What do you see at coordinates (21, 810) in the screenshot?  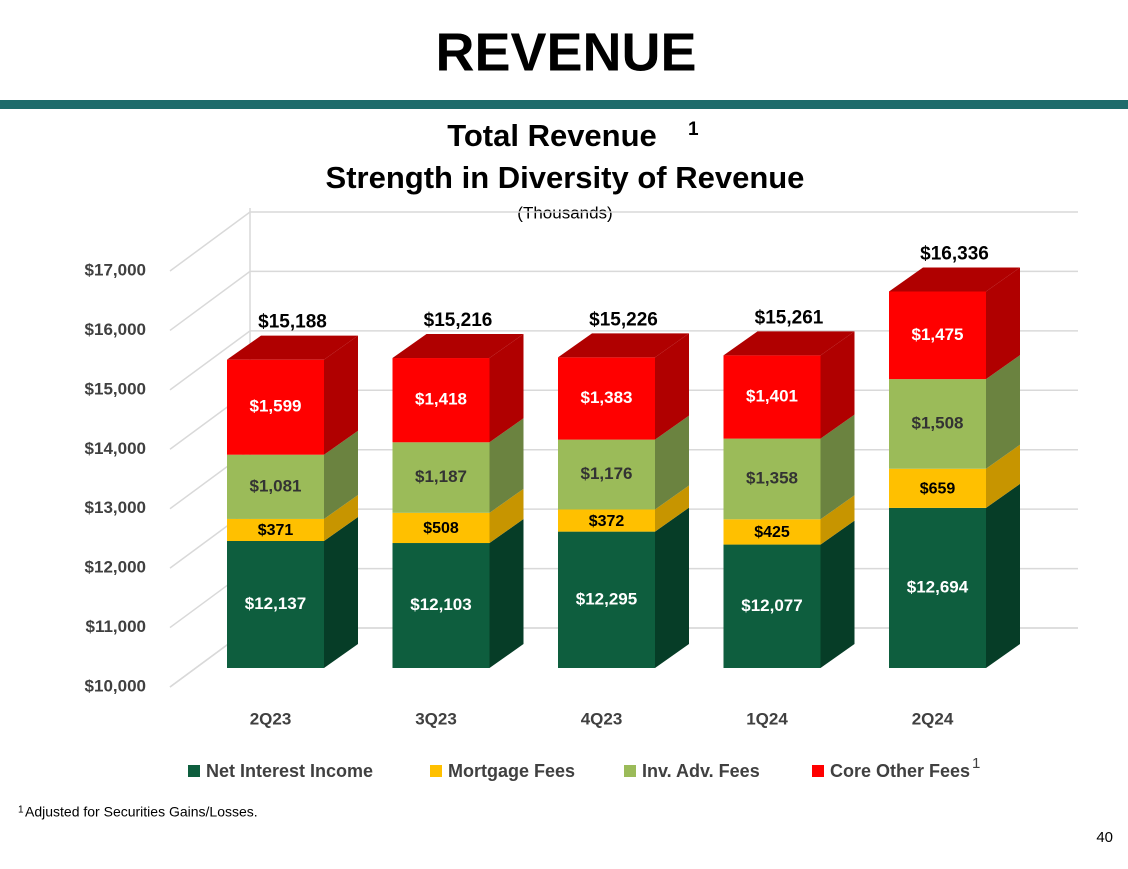 I see `footnote-marker: 1` at bounding box center [21, 810].